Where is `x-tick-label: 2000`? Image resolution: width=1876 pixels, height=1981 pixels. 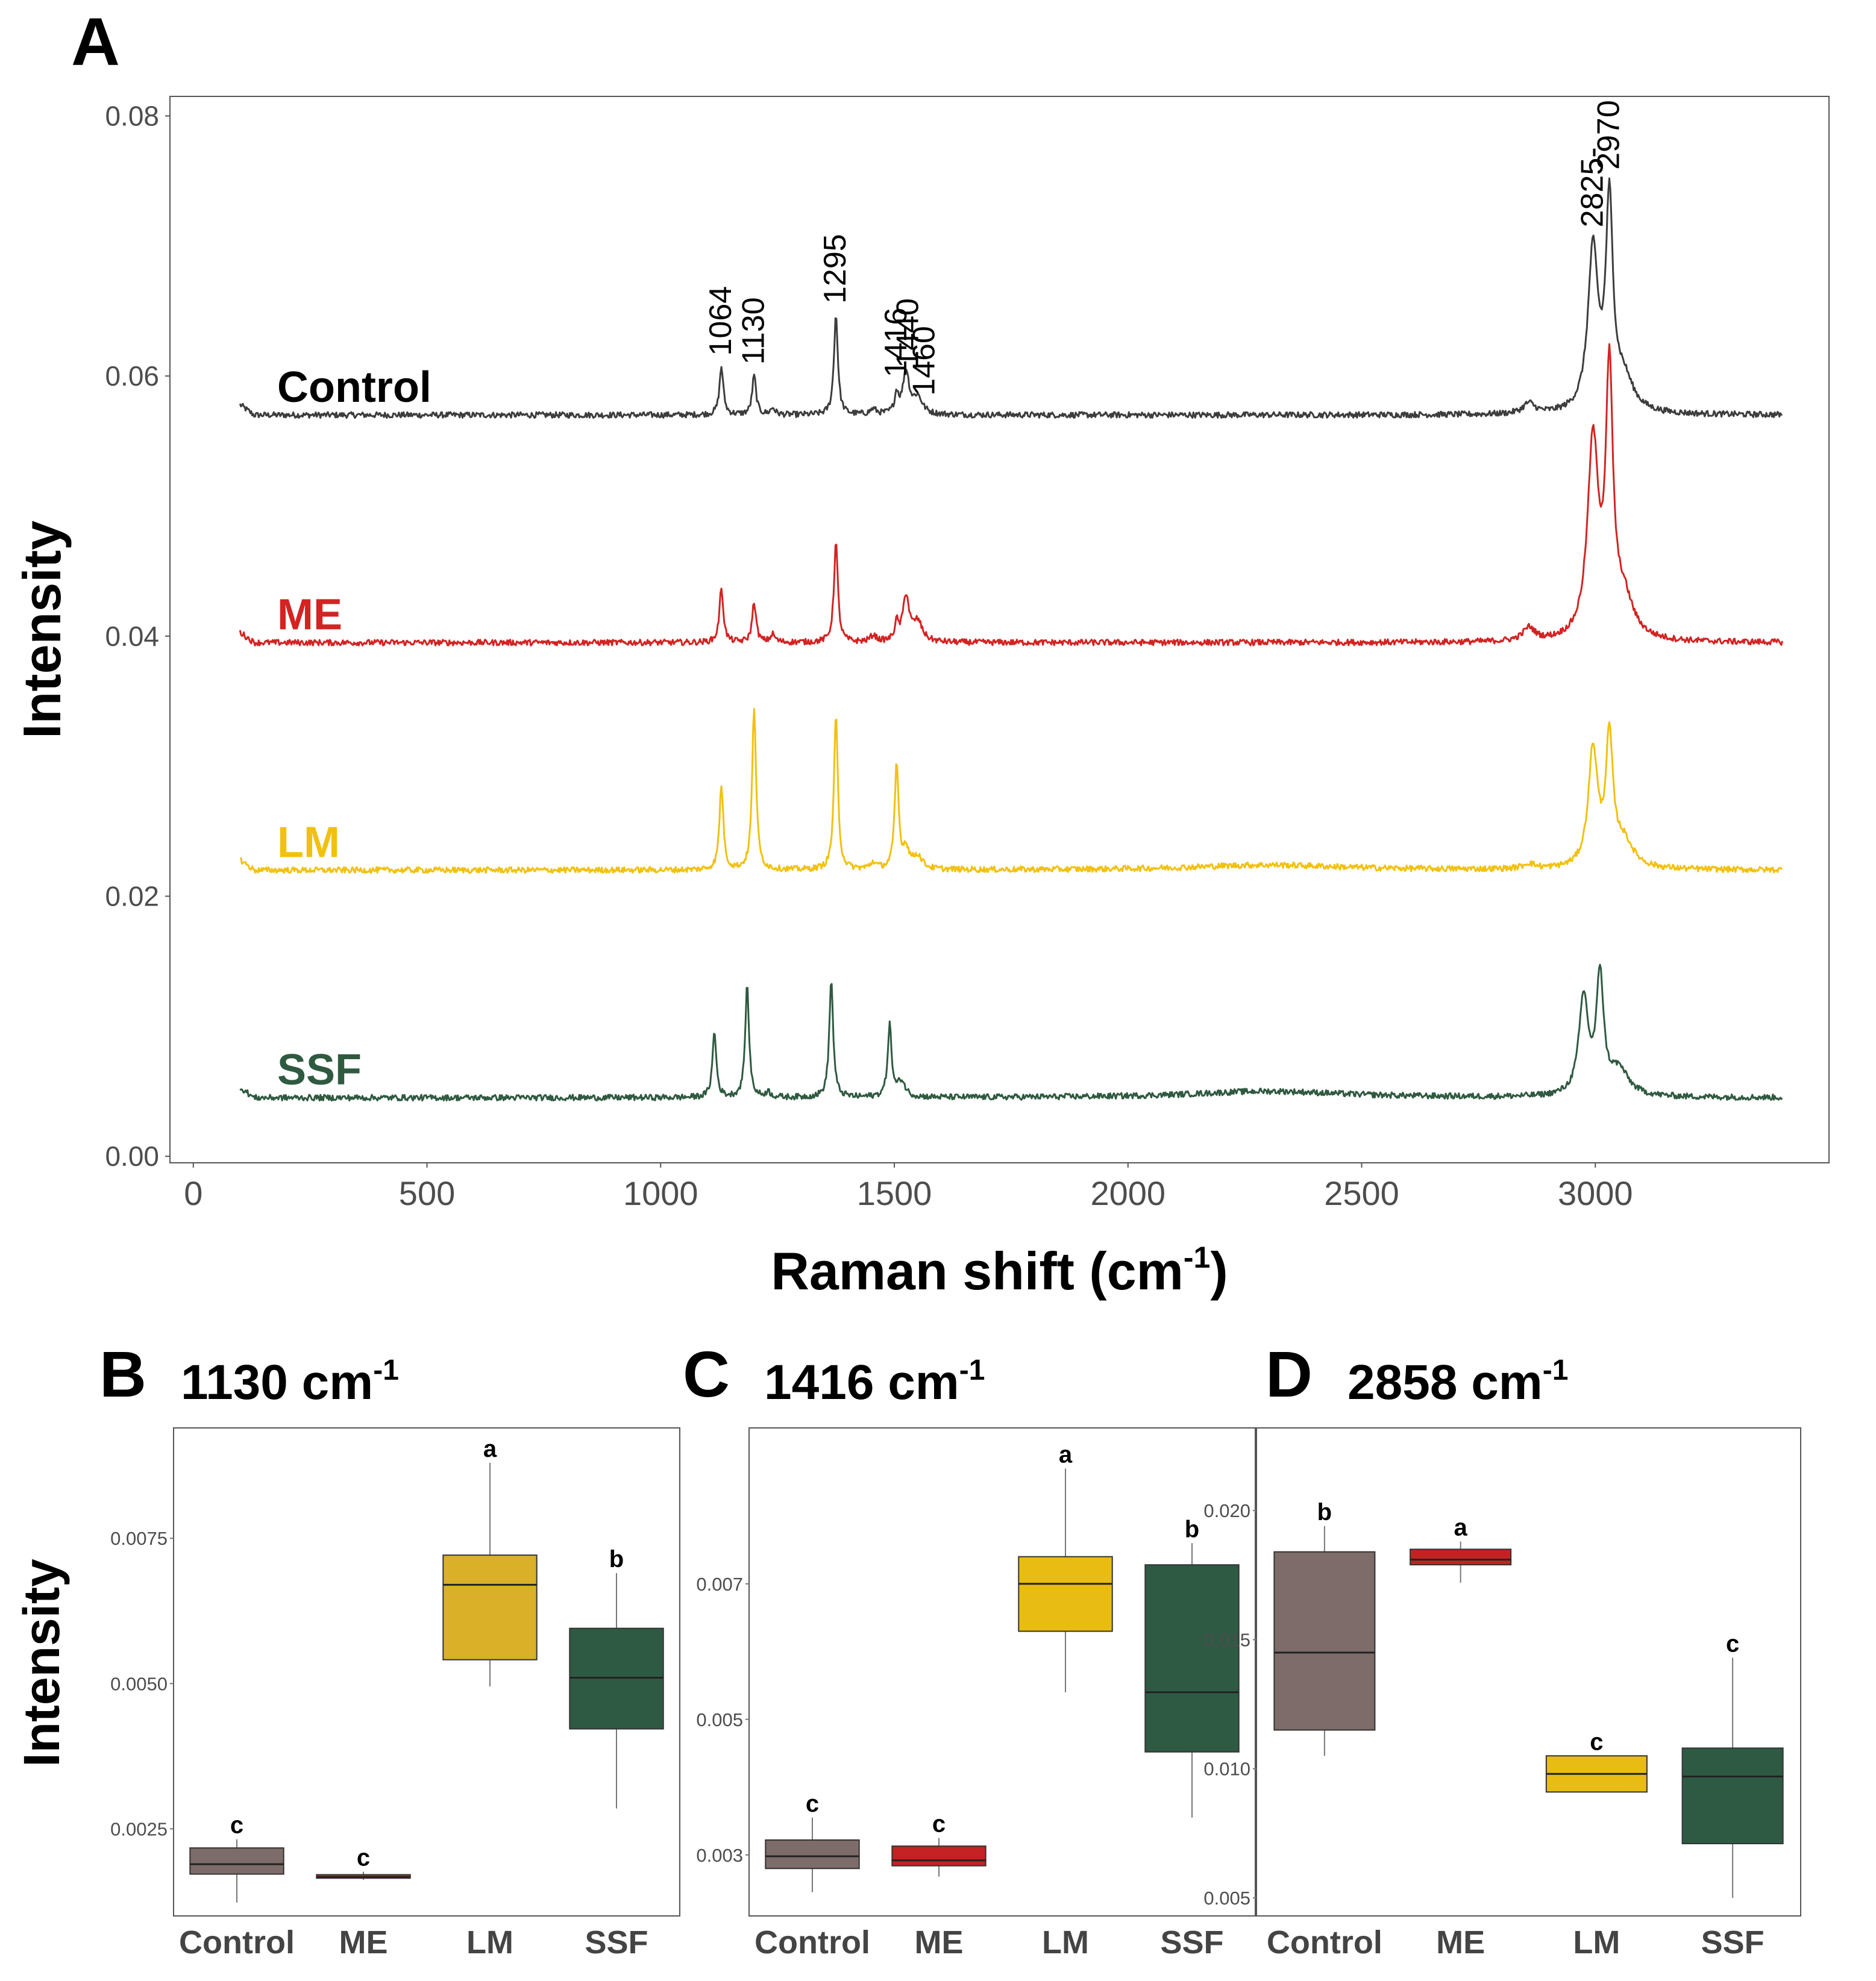 x-tick-label: 2000 is located at coordinates (1127, 1193).